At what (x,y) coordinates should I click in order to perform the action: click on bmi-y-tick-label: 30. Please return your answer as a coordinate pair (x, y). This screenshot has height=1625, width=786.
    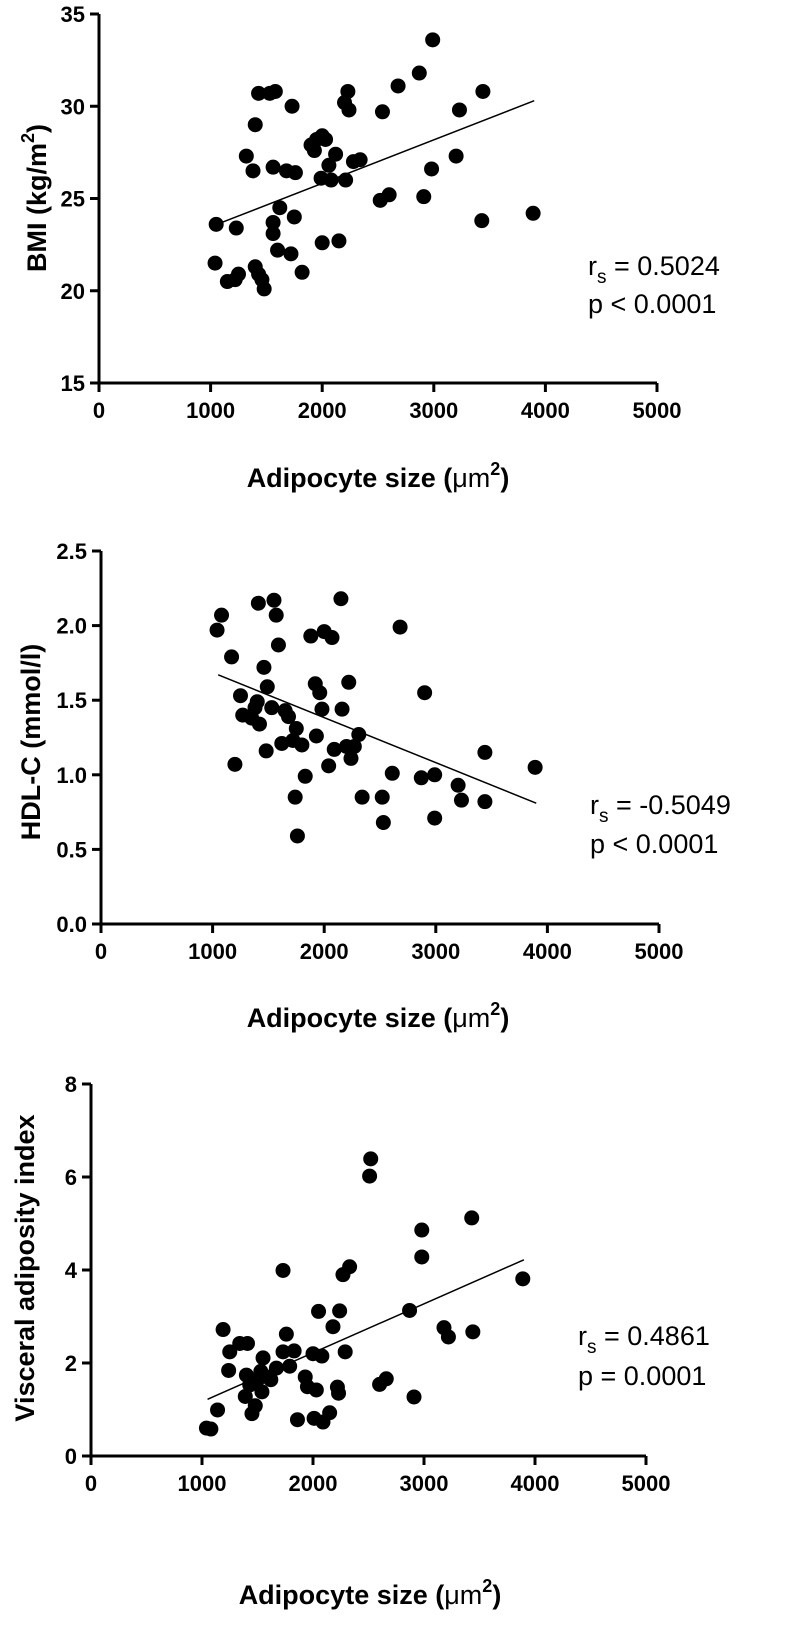
    Looking at the image, I should click on (73, 106).